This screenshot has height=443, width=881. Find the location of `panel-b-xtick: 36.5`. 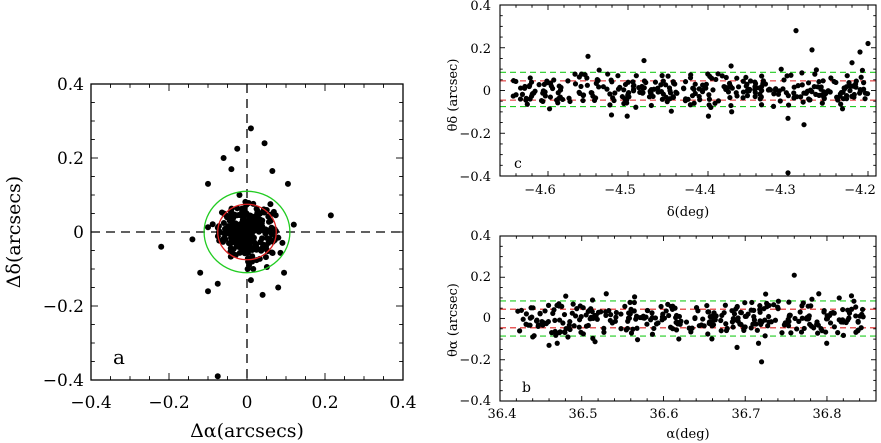

panel-b-xtick: 36.5 is located at coordinates (583, 414).